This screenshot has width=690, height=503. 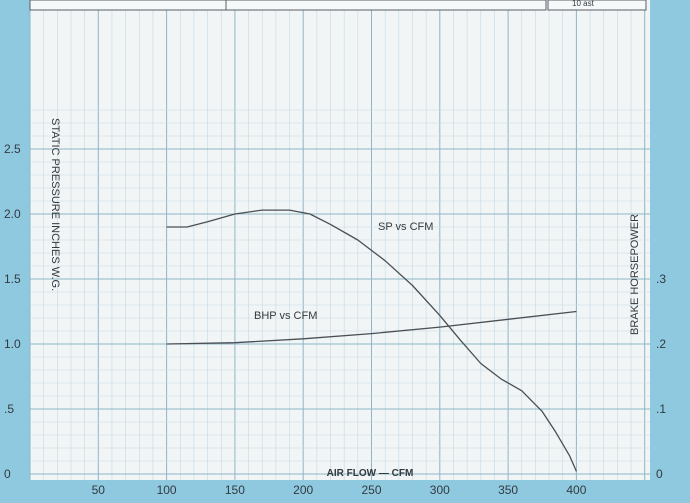 I want to click on y-right-tick-label: .3, so click(x=661, y=279).